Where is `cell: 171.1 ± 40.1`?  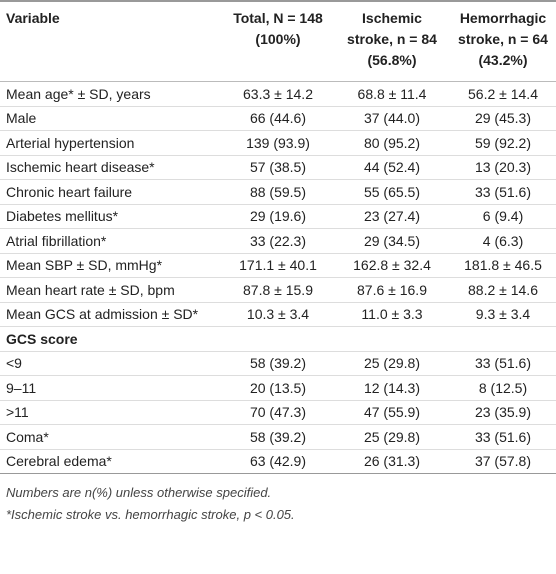
cell: 171.1 ± 40.1 is located at coordinates (278, 265).